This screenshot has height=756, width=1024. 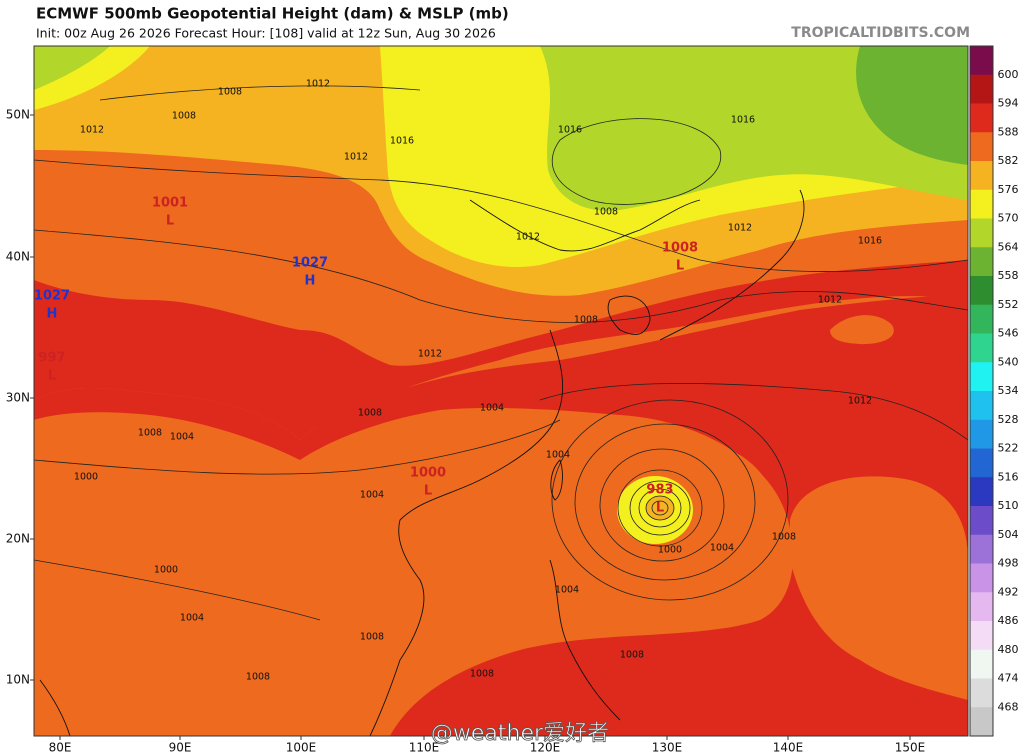 I want to click on colorbar-label: 594, so click(x=1008, y=103).